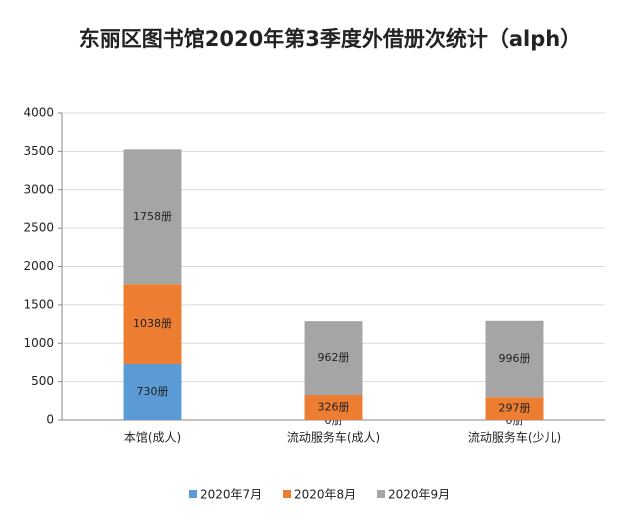 This screenshot has width=640, height=527. Describe the element at coordinates (38, 343) in the screenshot. I see `y-tick-label: 1000` at that location.